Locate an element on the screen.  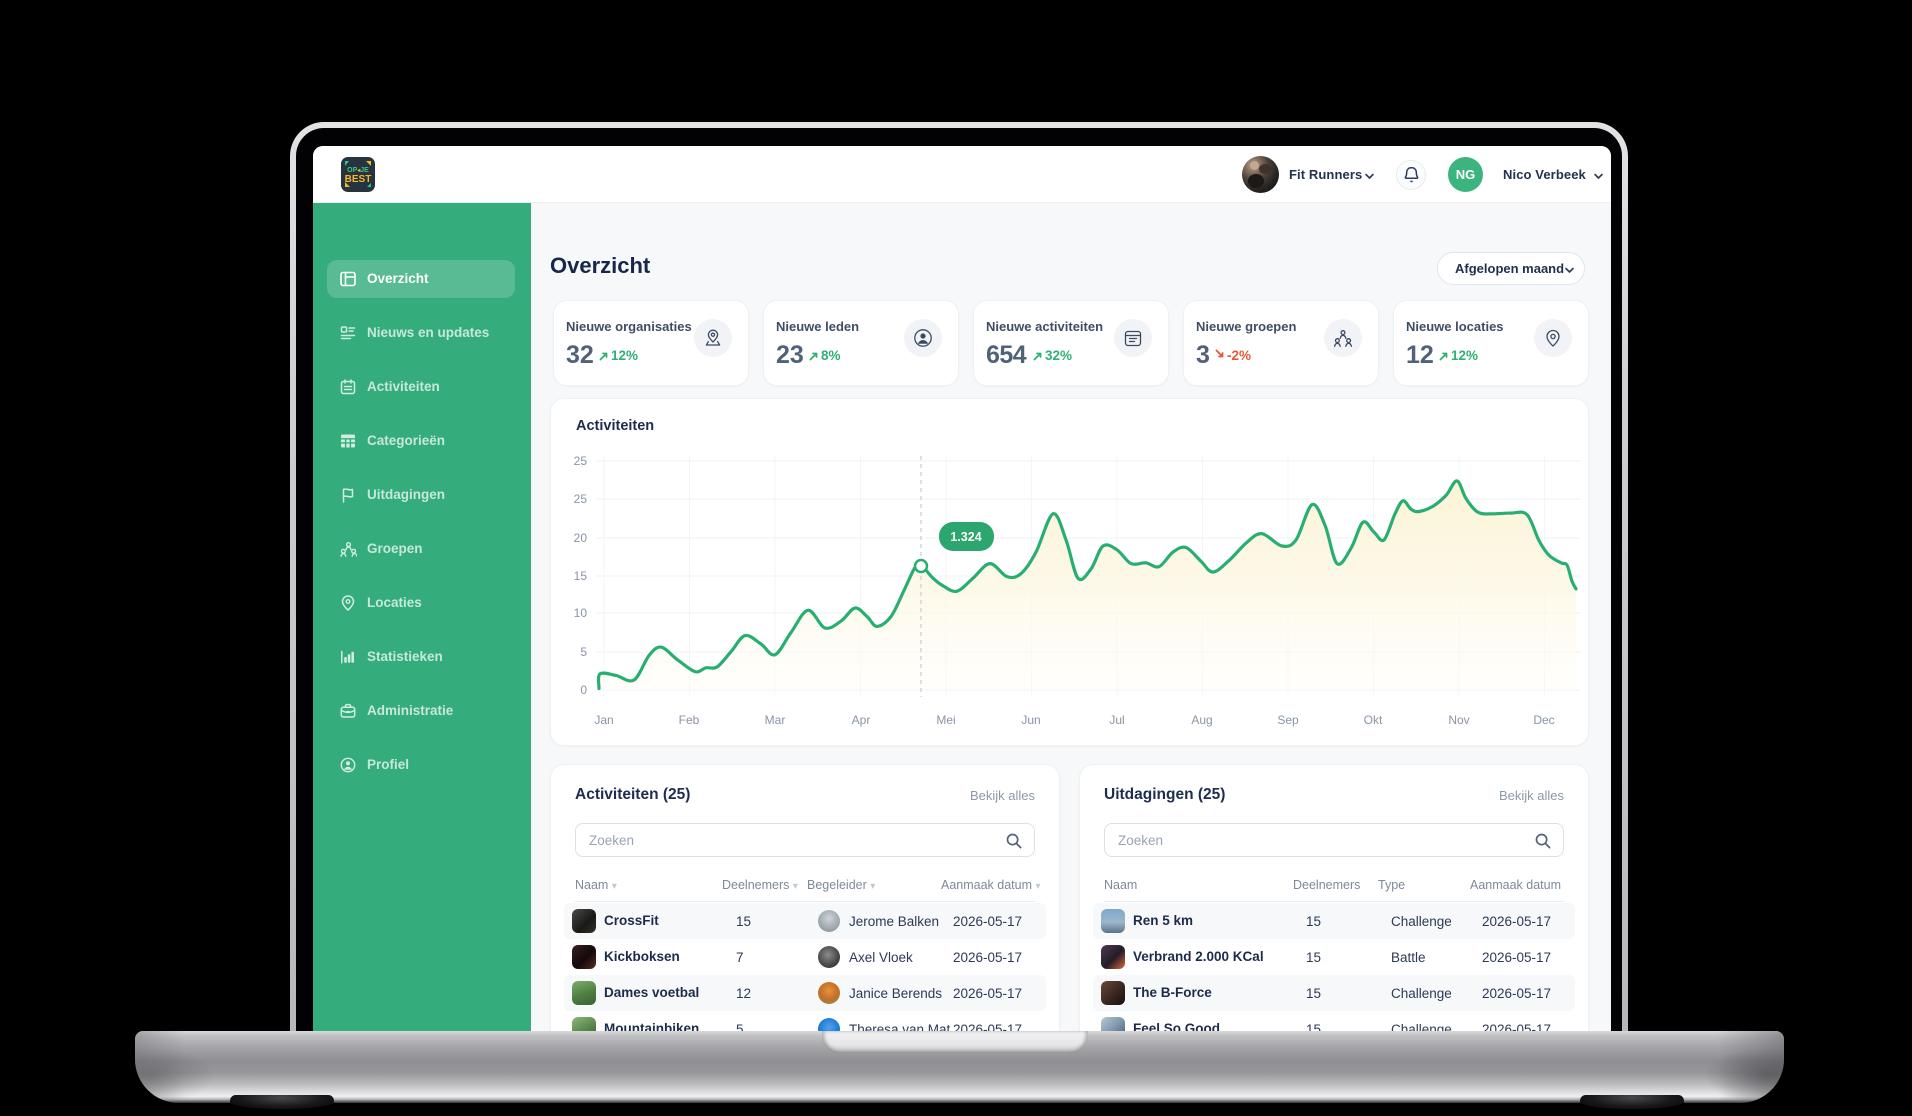
svg-text: Apr is located at coordinates (861, 720).